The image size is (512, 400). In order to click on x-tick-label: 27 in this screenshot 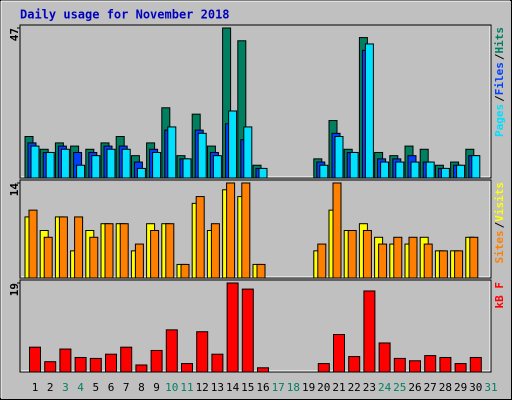, I will do `click(430, 387)`.